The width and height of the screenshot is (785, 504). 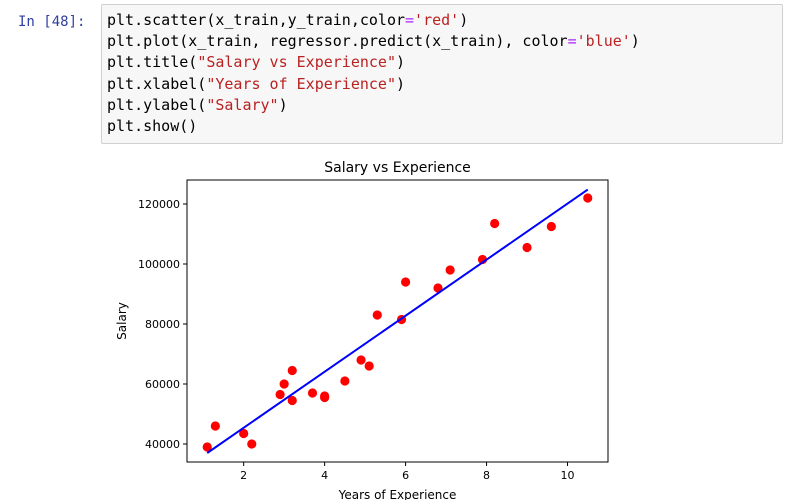 I want to click on x-tick-label: 10, so click(x=568, y=475).